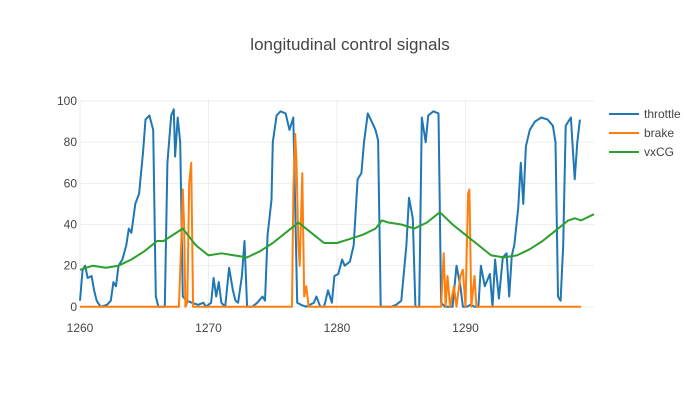 This screenshot has height=400, width=700. What do you see at coordinates (662, 114) in the screenshot?
I see `legend-label: throttle` at bounding box center [662, 114].